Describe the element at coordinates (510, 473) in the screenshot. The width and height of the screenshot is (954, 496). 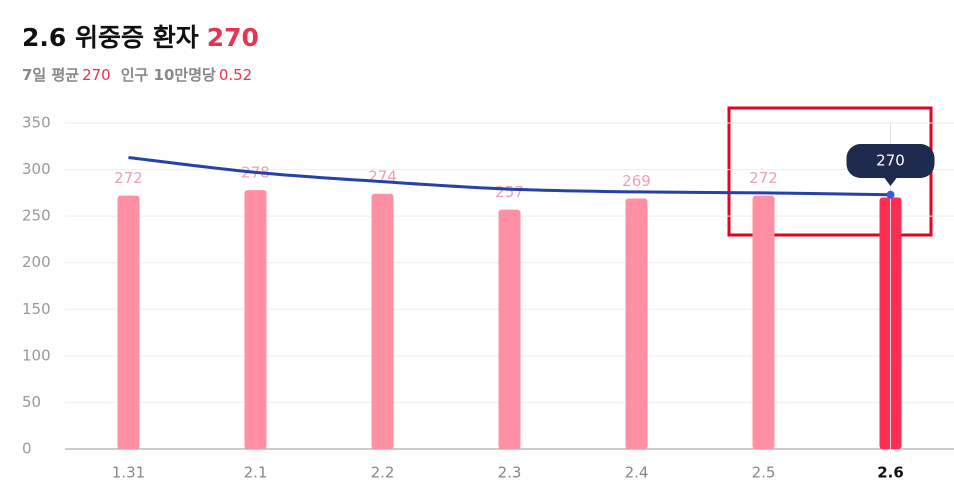
I see `x-tick-label: 2.3` at that location.